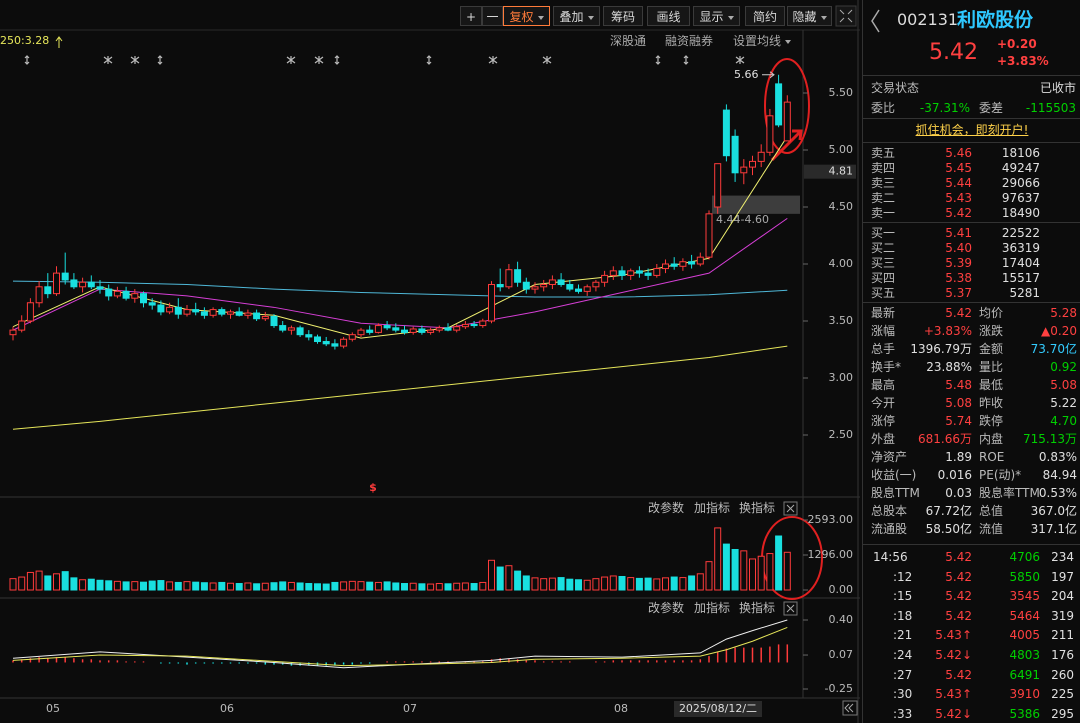 The image size is (1080, 723). Describe the element at coordinates (889, 511) in the screenshot. I see `stat-label: 总股本` at that location.